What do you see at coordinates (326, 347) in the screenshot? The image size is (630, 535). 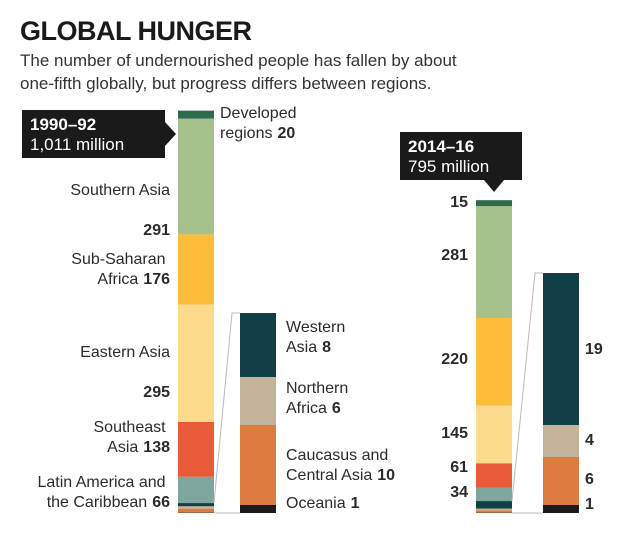 I see `value-label: 8` at bounding box center [326, 347].